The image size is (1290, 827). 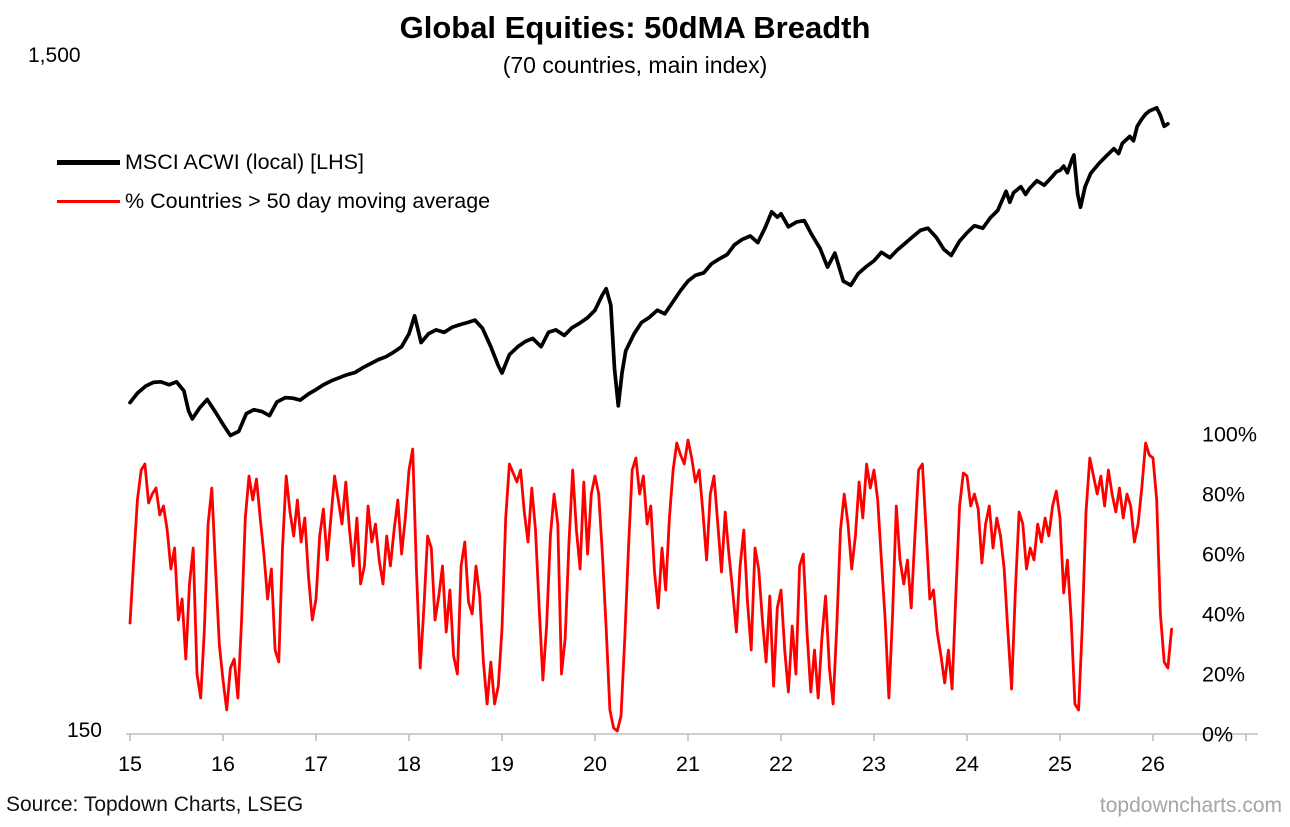 I want to click on x-tick-label-26: 26, so click(x=1153, y=764).